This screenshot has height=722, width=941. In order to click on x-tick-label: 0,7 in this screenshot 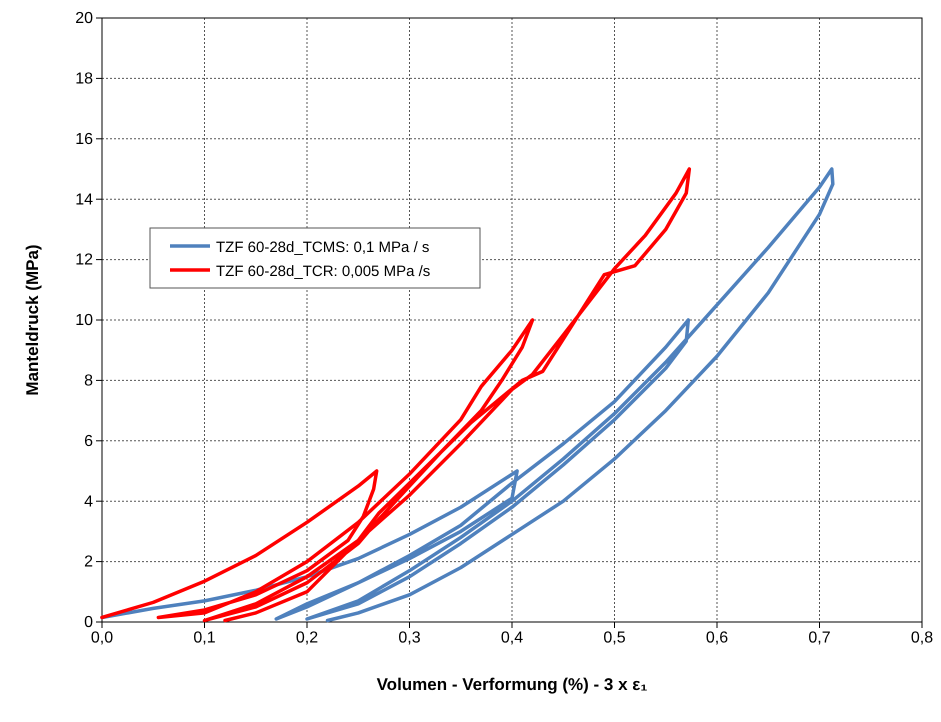, I will do `click(819, 637)`.